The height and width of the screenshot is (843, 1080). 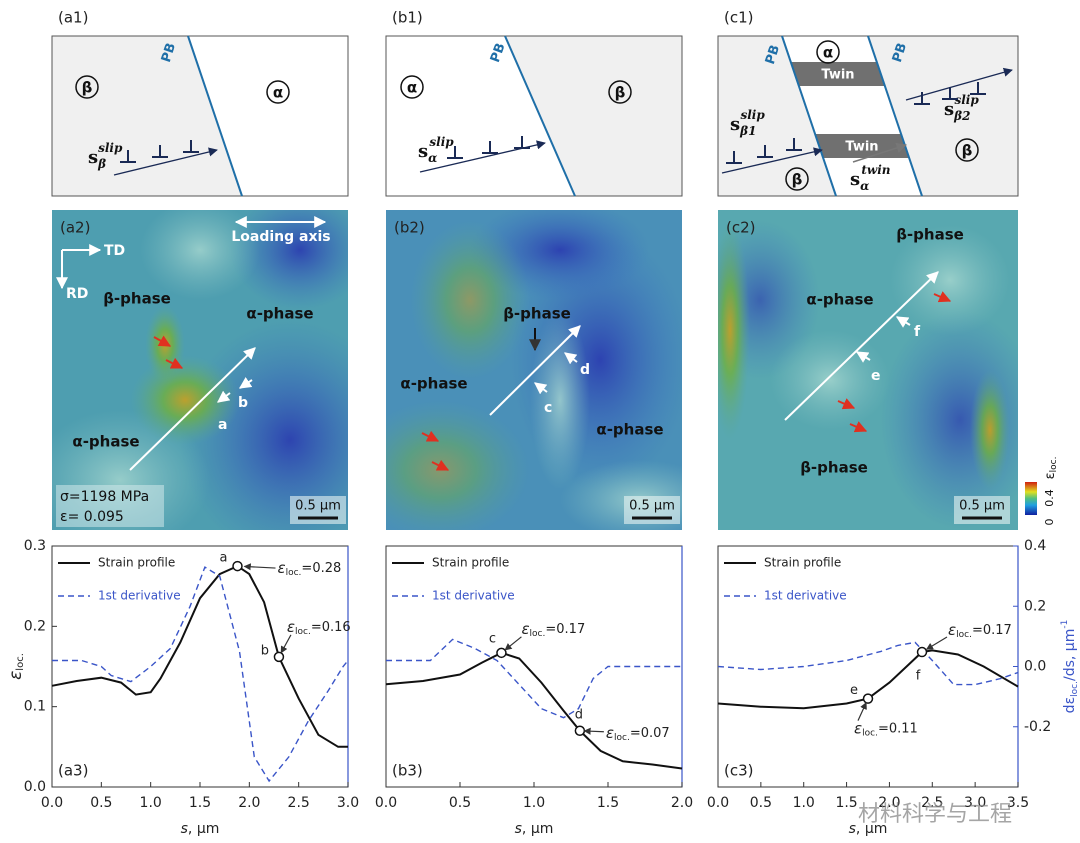 What do you see at coordinates (73, 771) in the screenshot?
I see `panel-label: (a3)` at bounding box center [73, 771].